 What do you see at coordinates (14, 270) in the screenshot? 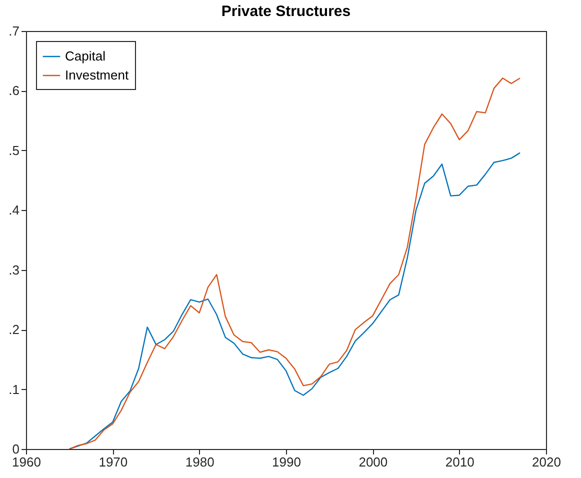
I see `y-tick-label: .3` at bounding box center [14, 270].